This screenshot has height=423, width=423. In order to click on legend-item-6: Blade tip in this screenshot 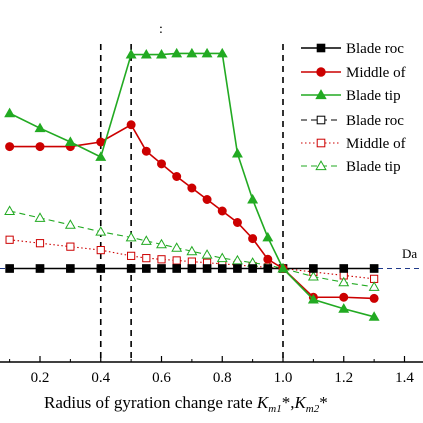, I will do `click(351, 167)`.